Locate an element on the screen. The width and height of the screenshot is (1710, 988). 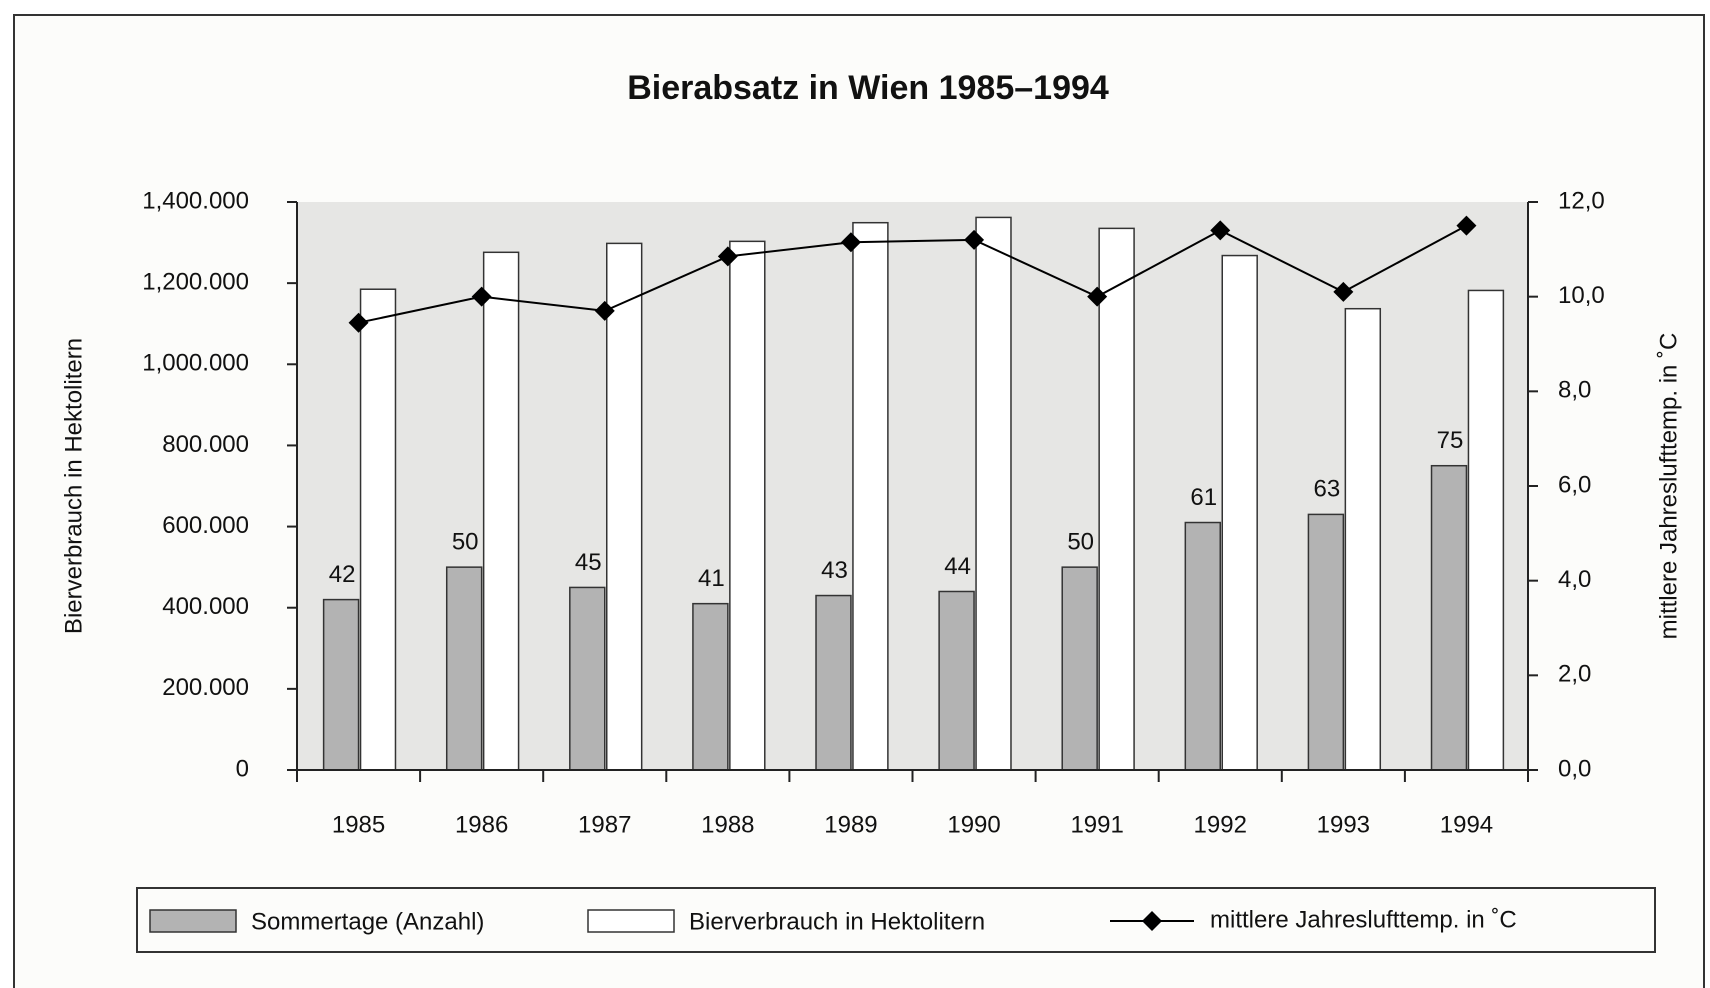
x-tick-label: 1985 is located at coordinates (358, 824).